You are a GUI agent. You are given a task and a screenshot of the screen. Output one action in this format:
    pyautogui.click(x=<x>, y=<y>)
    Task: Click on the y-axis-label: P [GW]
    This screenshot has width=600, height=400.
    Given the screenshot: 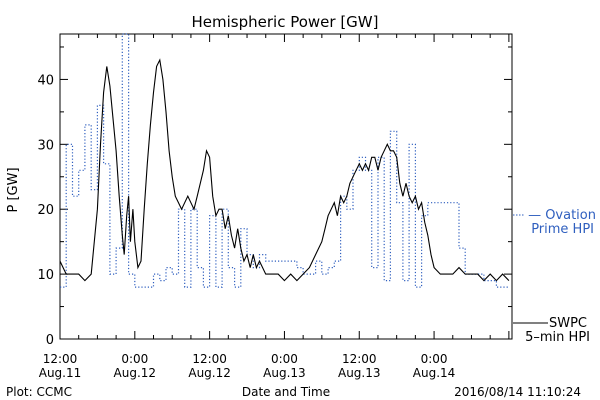 What is the action you would take?
    pyautogui.click(x=13, y=189)
    